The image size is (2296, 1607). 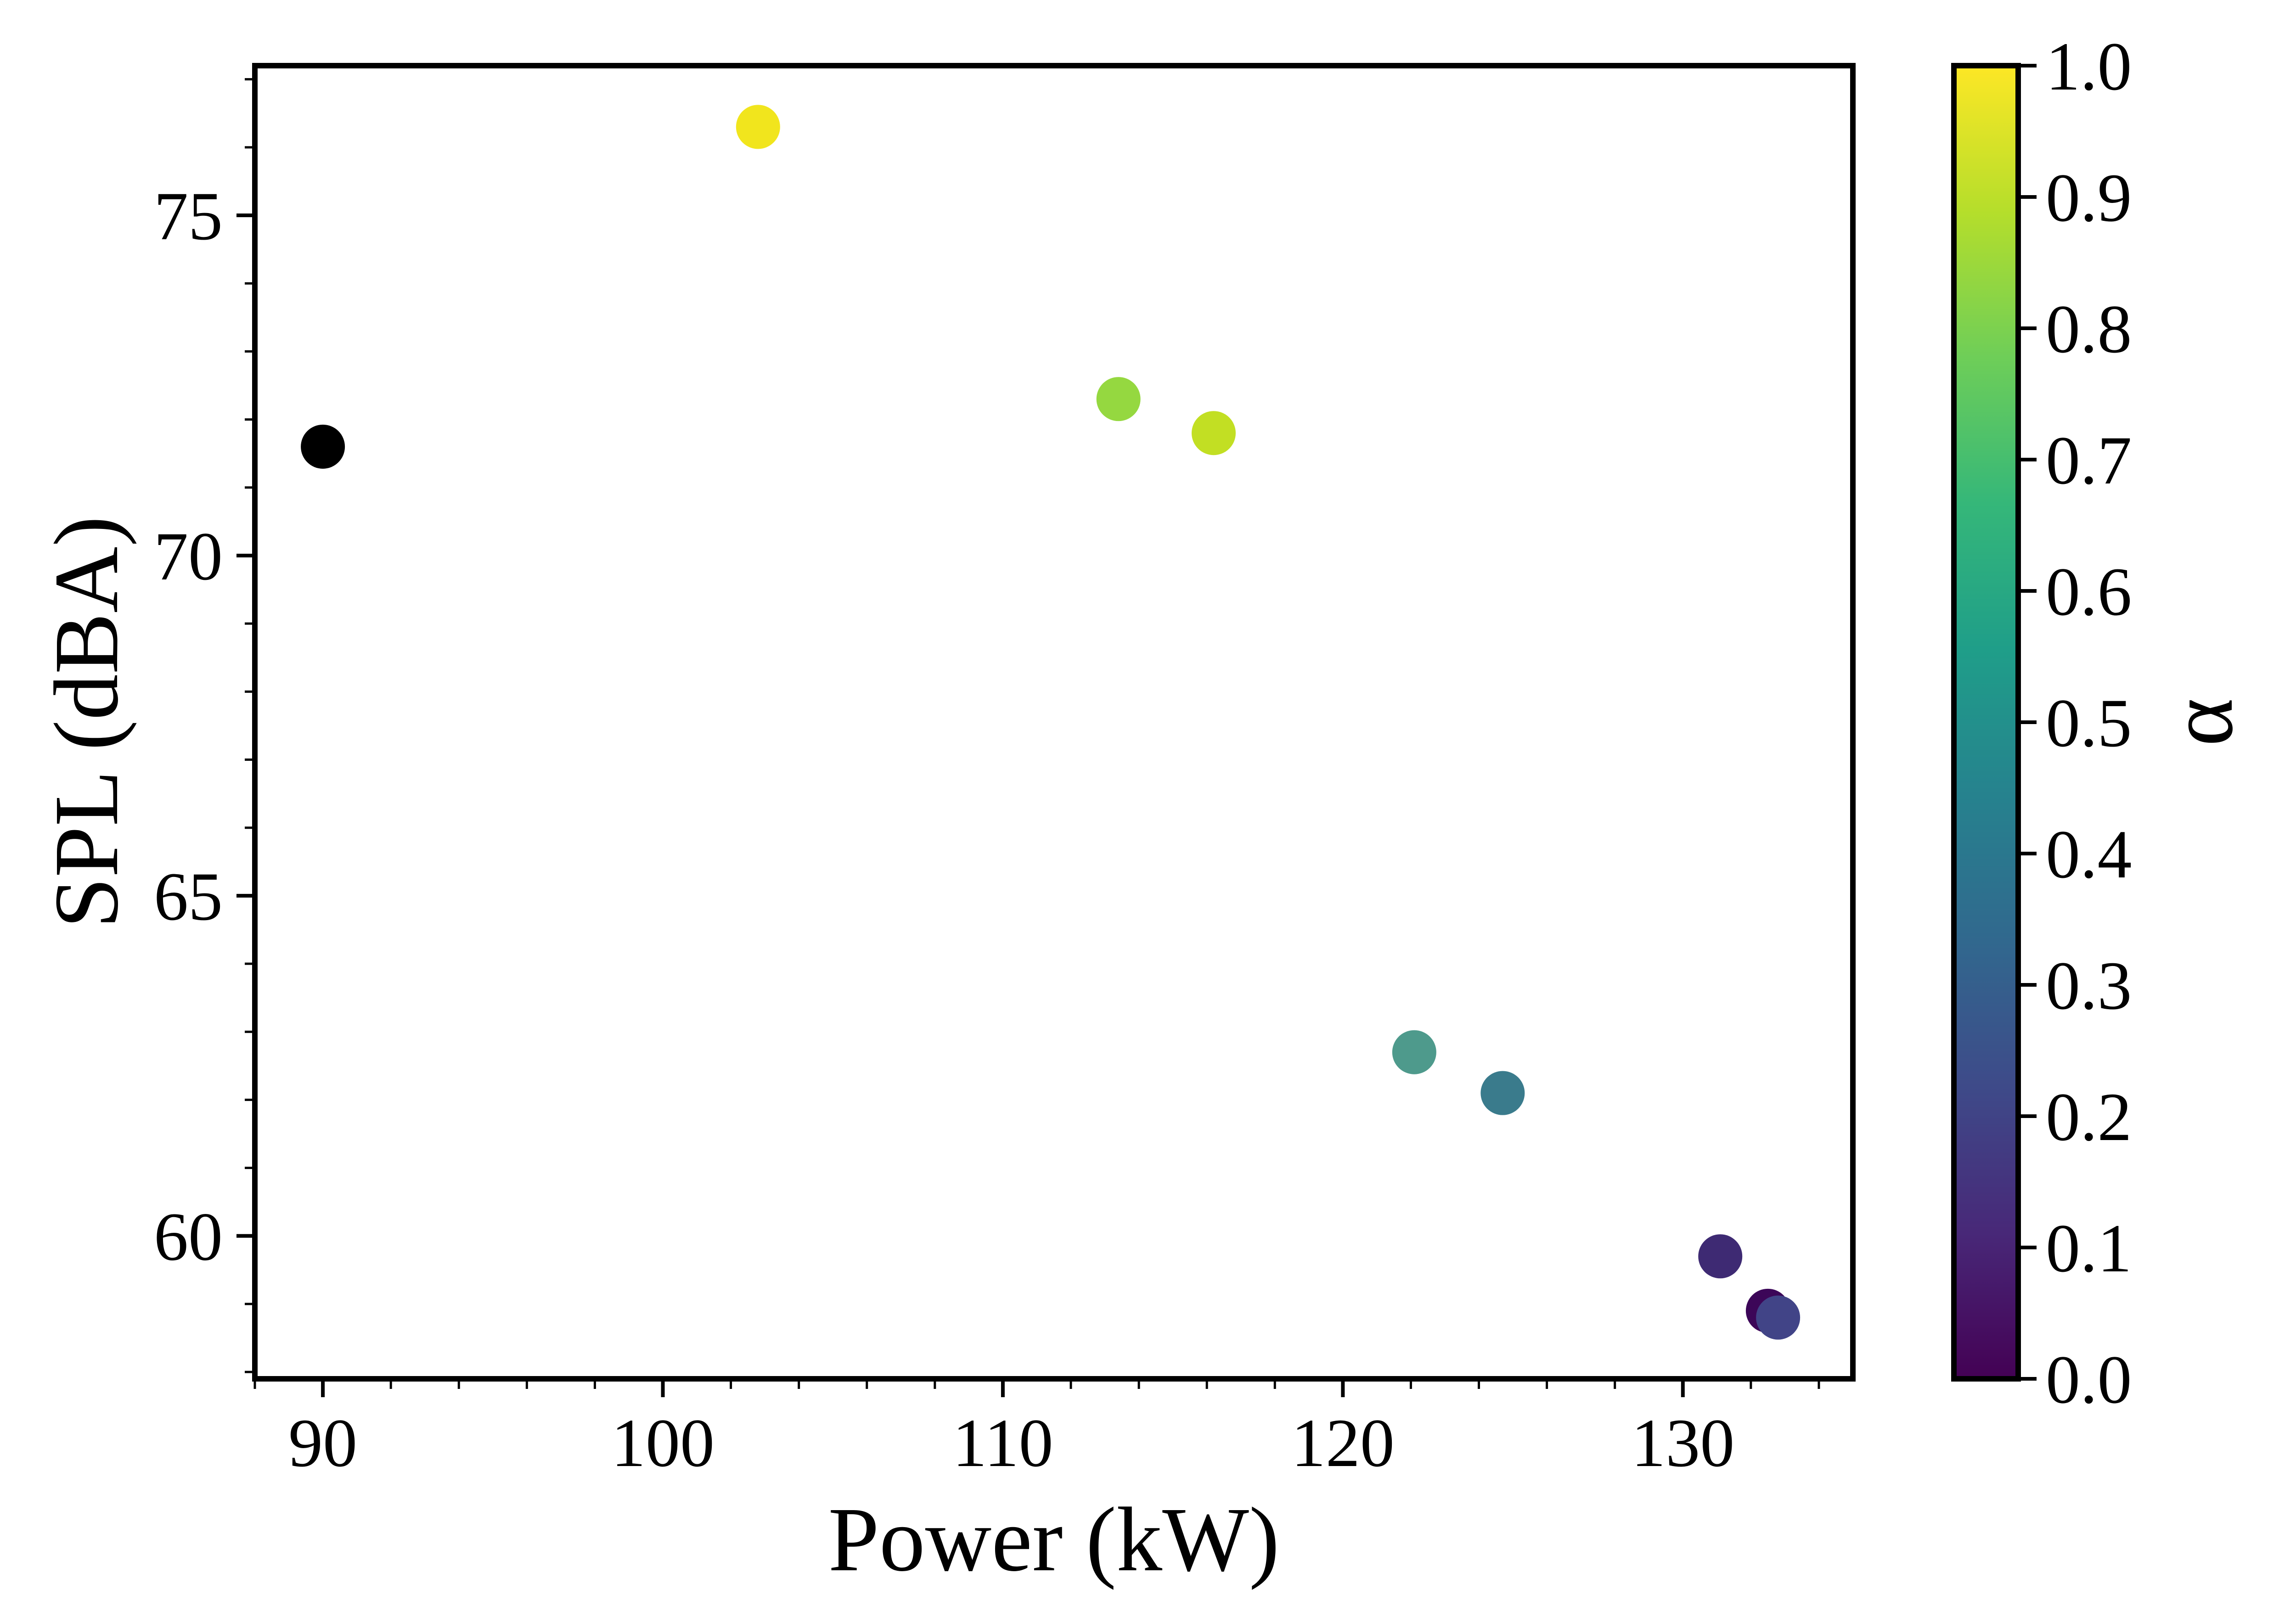 I want to click on y-tick-label: 60, so click(x=189, y=1237).